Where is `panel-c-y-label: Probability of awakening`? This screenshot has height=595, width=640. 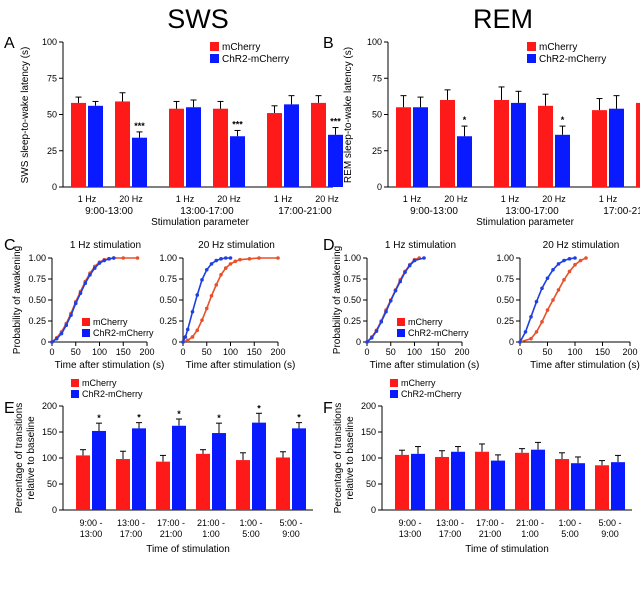 panel-c-y-label: Probability of awakening is located at coordinates (17, 300).